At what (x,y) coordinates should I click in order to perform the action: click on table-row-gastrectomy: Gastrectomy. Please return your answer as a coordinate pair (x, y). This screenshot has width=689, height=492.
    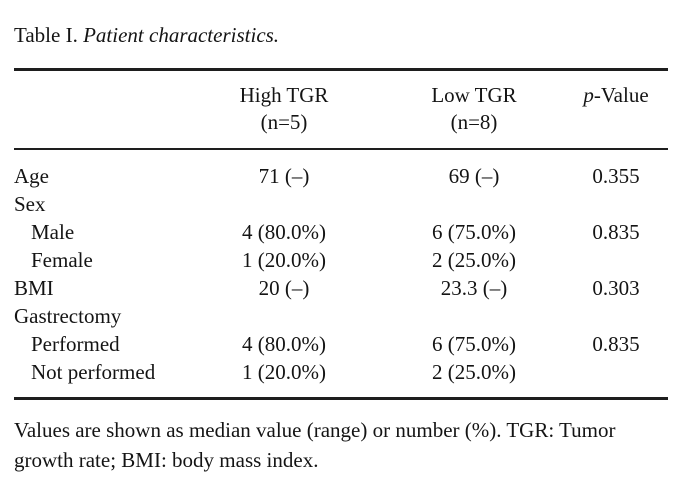
    Looking at the image, I should click on (341, 316).